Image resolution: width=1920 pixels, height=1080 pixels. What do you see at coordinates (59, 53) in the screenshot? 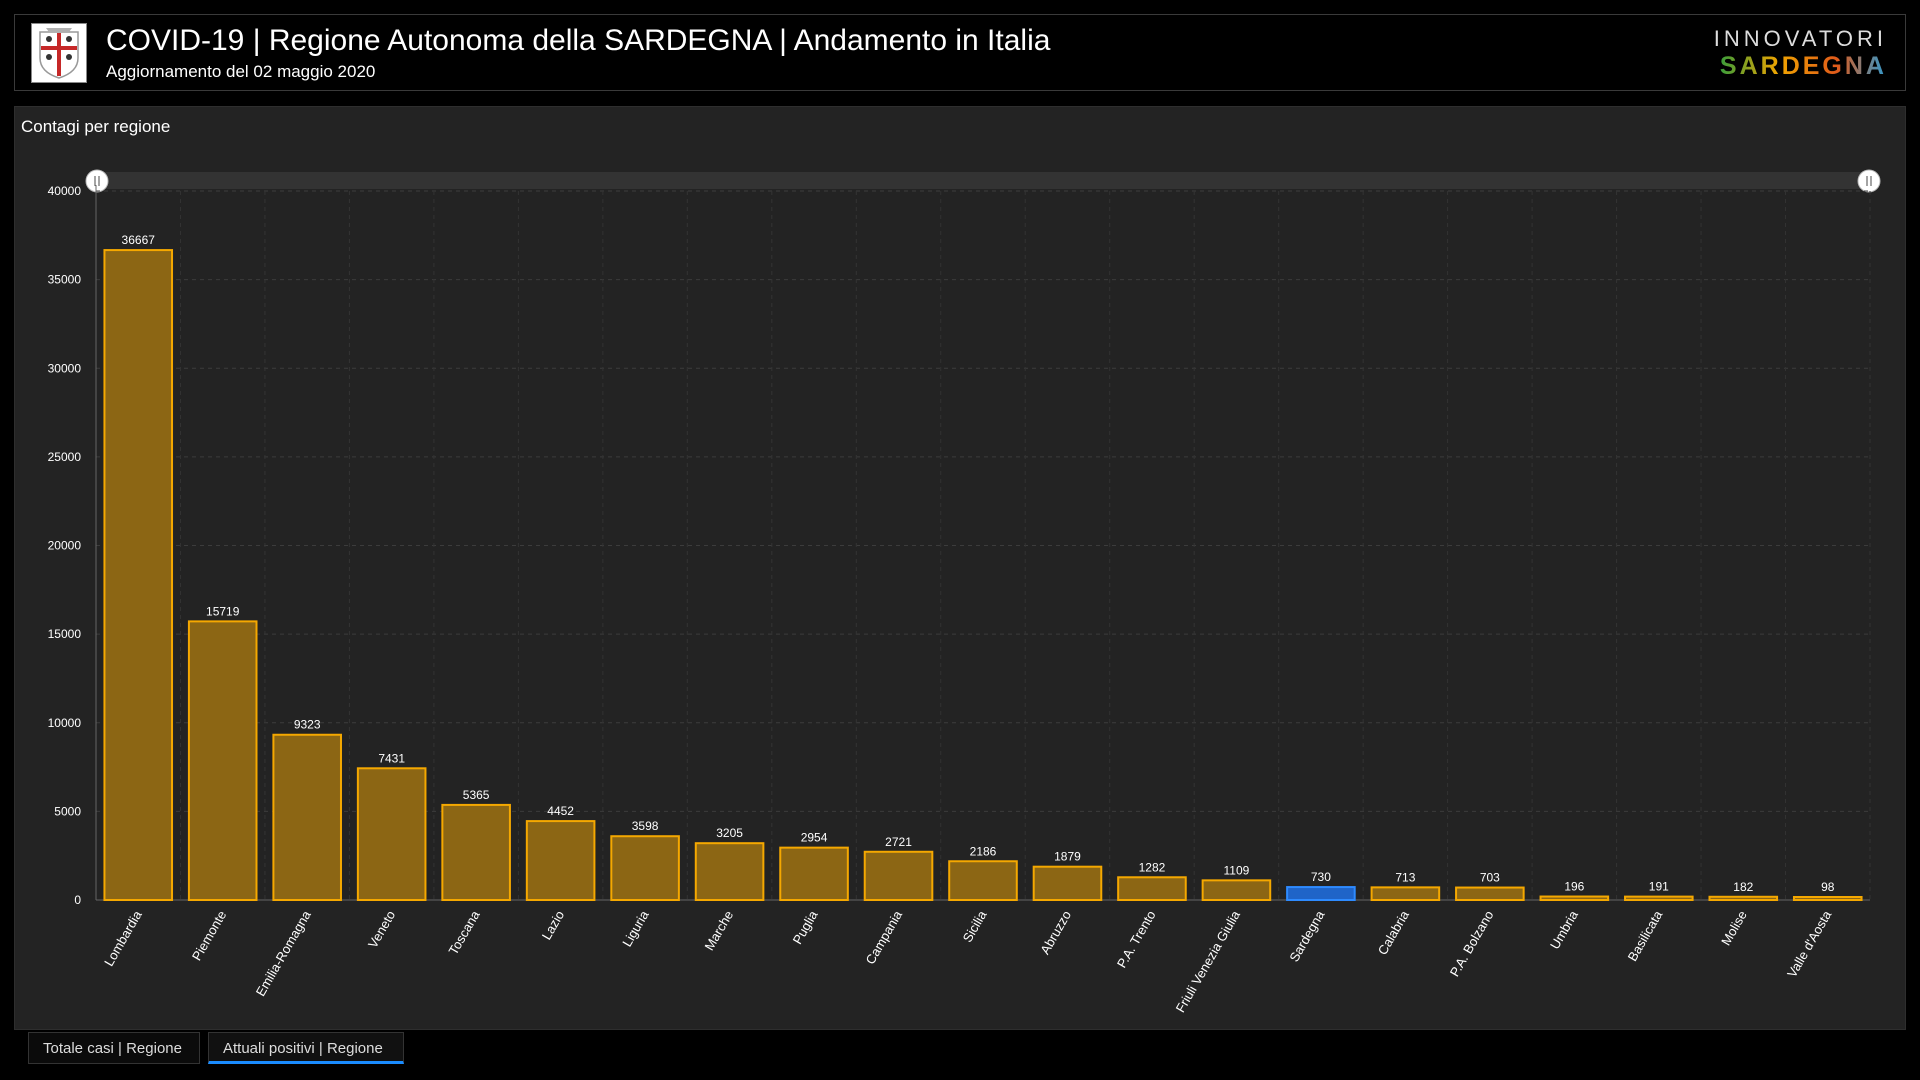
I see `sardinia-emblem-icon` at bounding box center [59, 53].